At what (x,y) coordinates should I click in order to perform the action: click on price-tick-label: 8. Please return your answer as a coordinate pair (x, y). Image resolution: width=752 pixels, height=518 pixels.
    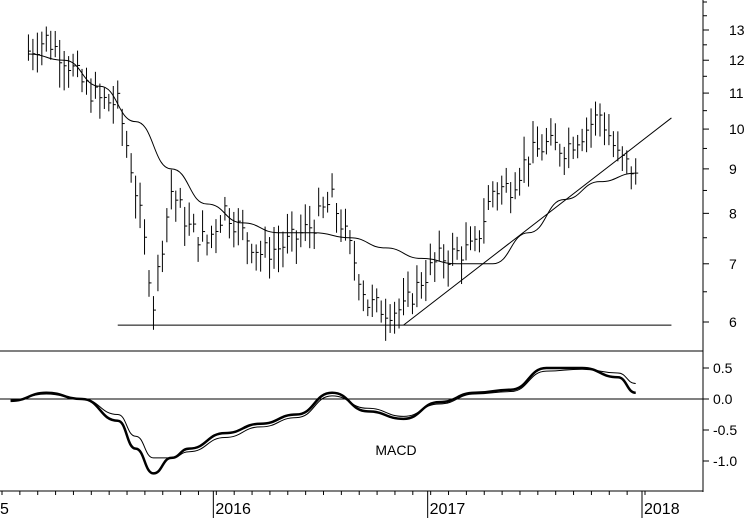
    Looking at the image, I should click on (733, 213).